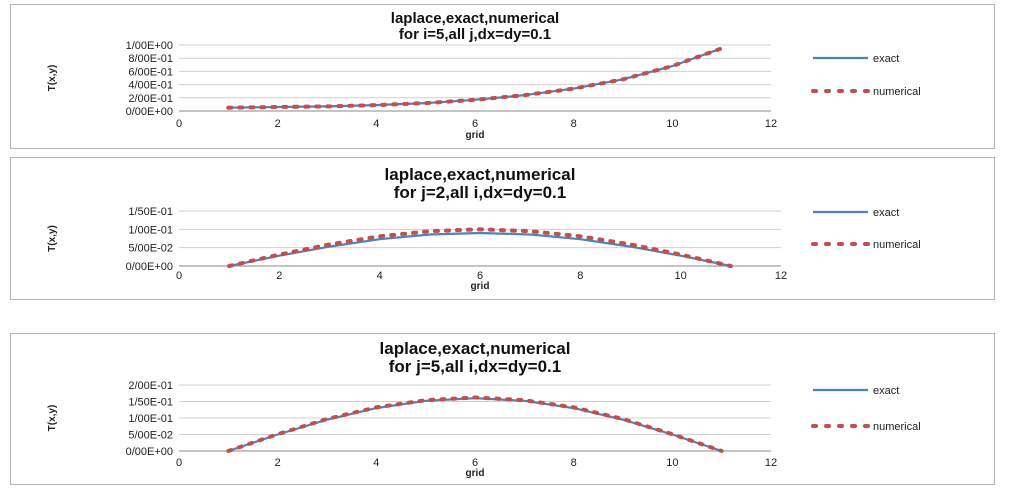 The width and height of the screenshot is (1024, 494). I want to click on y-tick-label: 8/00E-01, so click(150, 59).